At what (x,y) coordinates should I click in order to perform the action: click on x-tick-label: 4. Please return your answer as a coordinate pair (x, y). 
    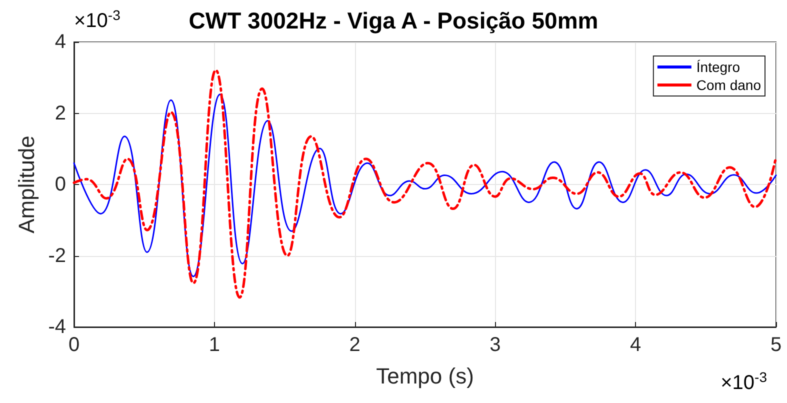
    Looking at the image, I should click on (636, 345).